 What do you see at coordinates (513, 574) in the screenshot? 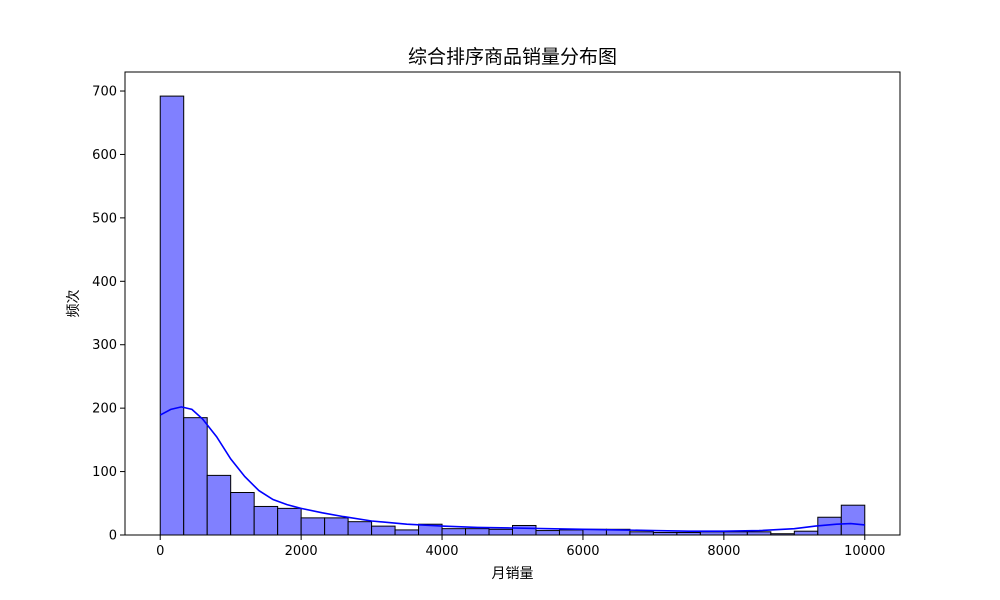
I see `x-axis-label: 月销量` at bounding box center [513, 574].